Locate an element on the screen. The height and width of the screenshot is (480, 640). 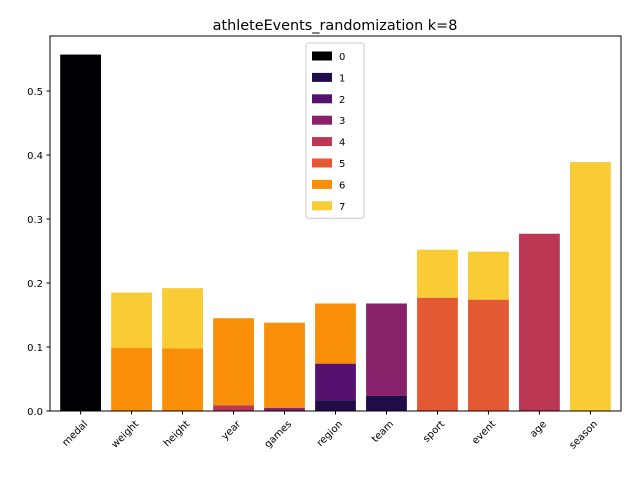
legend-label-0: 0 is located at coordinates (342, 57).